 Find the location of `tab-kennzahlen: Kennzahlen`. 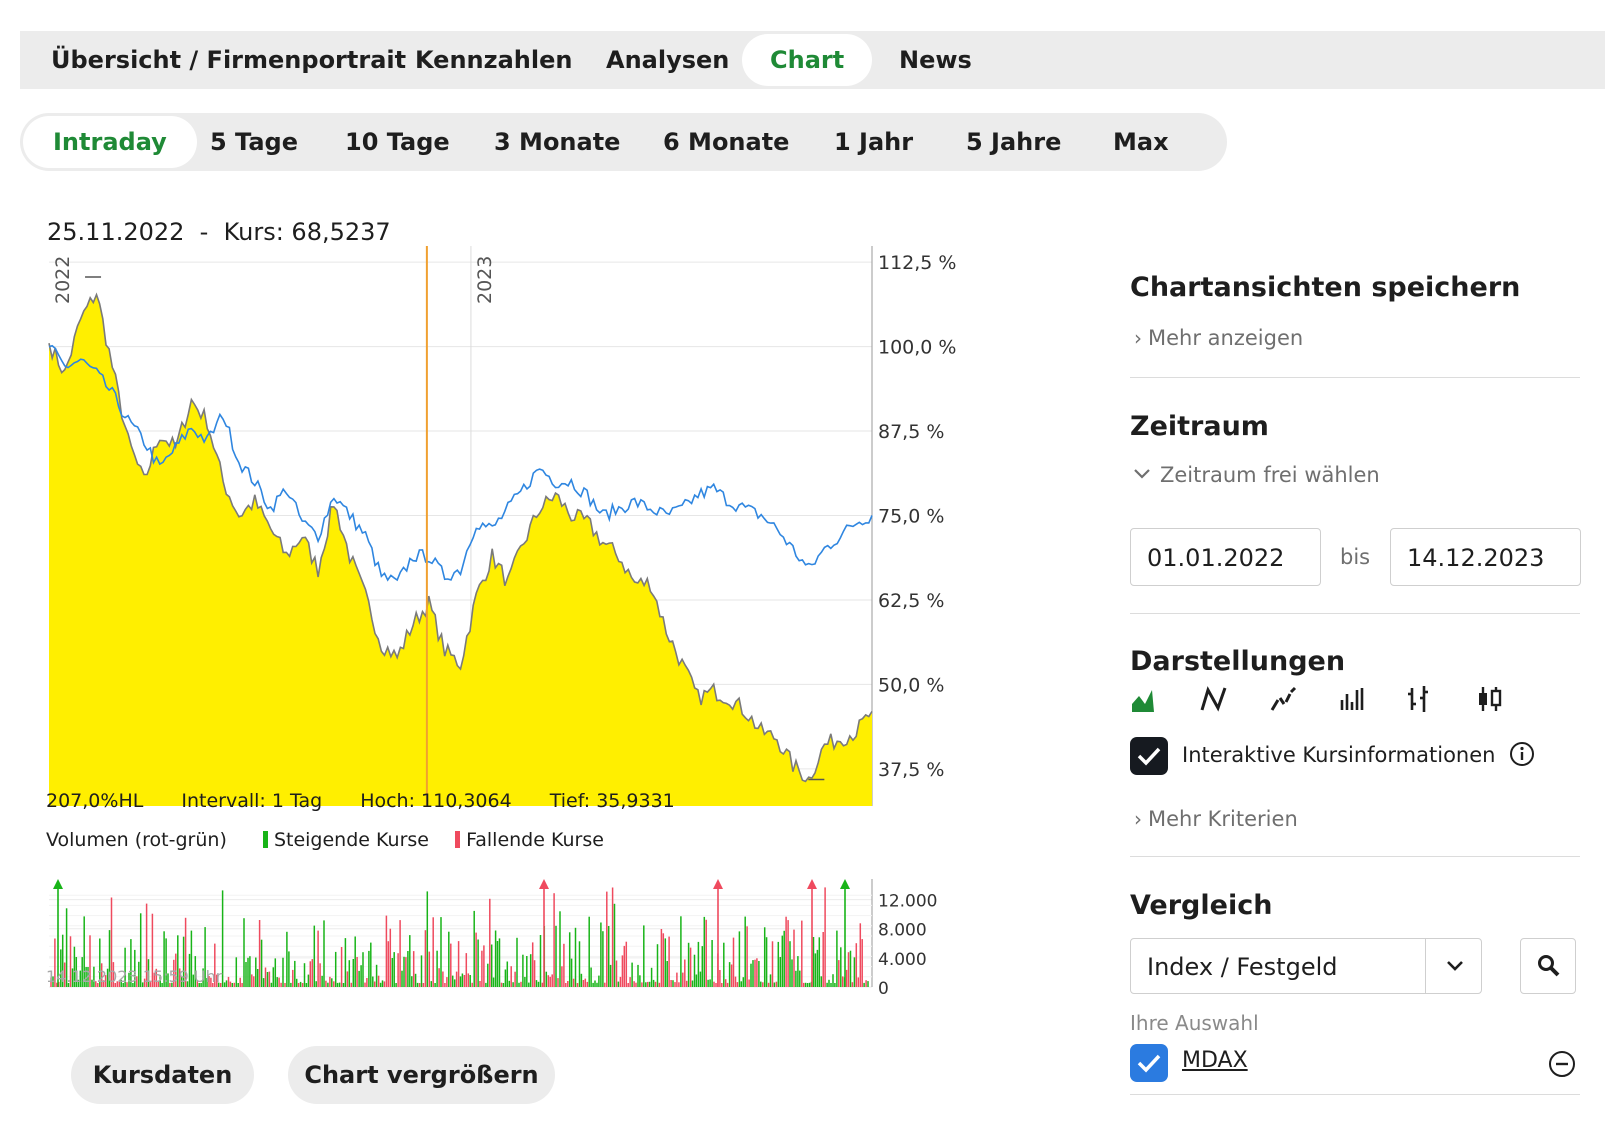

tab-kennzahlen: Kennzahlen is located at coordinates (494, 60).